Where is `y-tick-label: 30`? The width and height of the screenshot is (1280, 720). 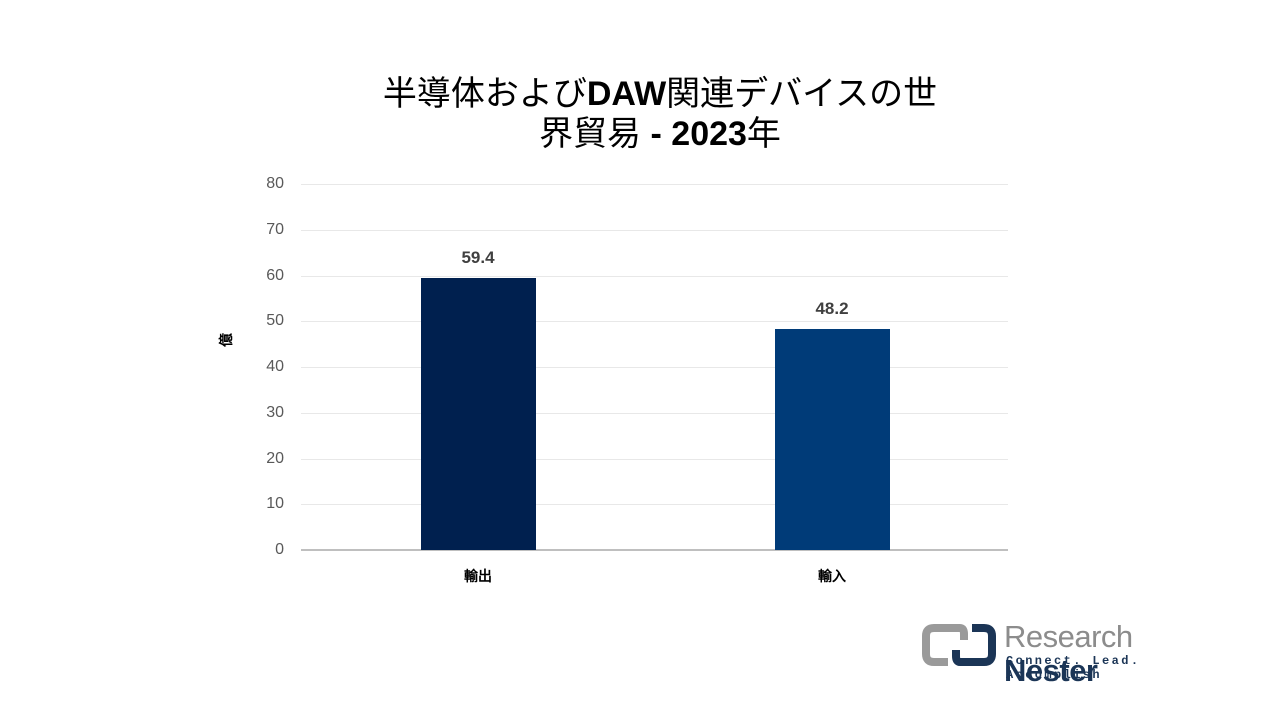
y-tick-label: 30 is located at coordinates (275, 412).